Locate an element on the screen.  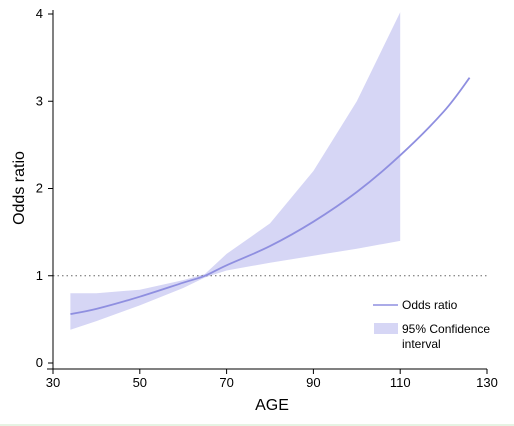
x-tick-label: 110 is located at coordinates (400, 382).